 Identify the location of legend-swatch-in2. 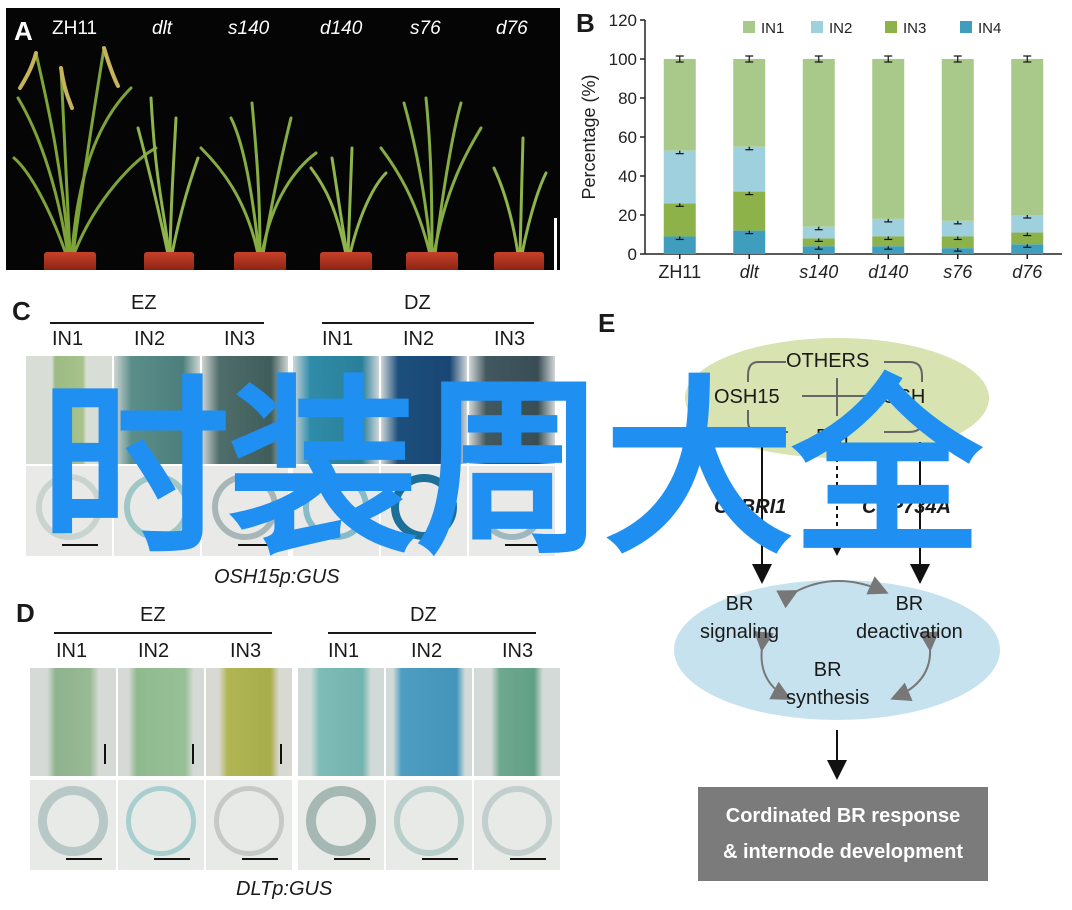
(817, 27).